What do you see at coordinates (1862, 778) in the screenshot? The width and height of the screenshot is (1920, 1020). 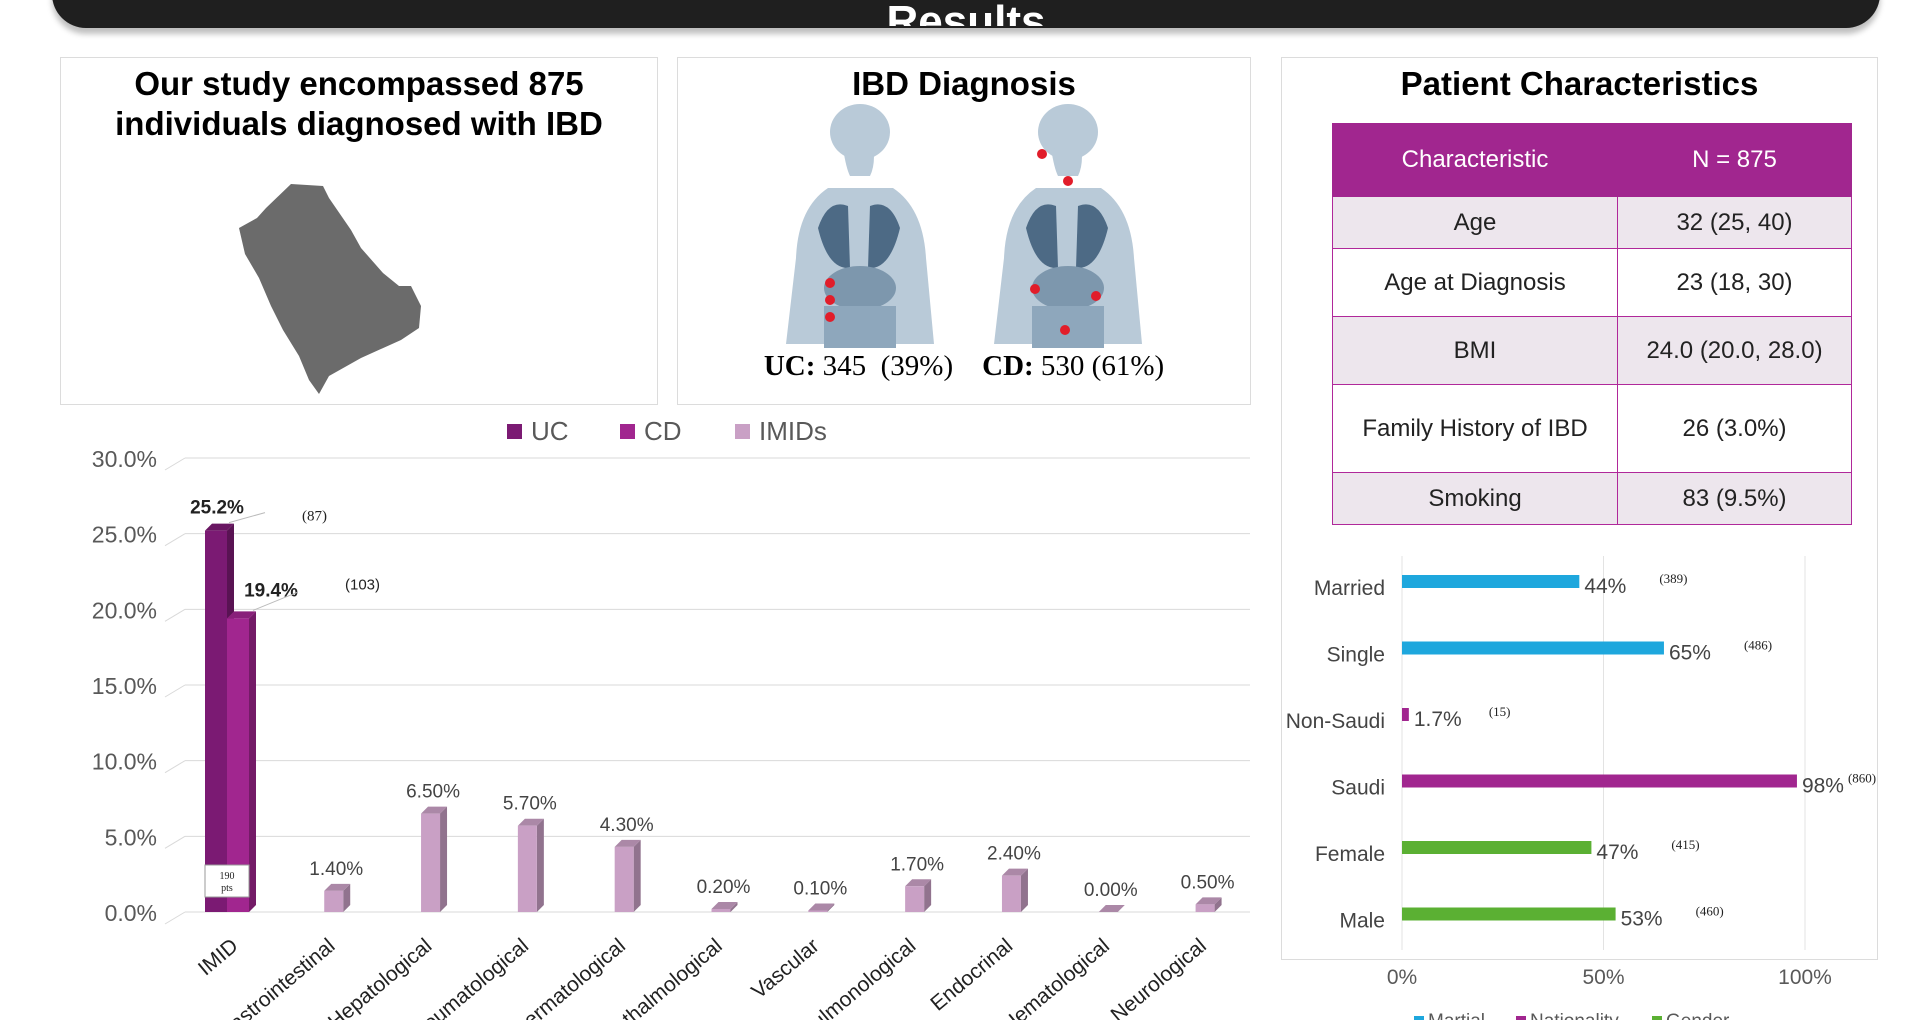 I see `count-label: (860)` at bounding box center [1862, 778].